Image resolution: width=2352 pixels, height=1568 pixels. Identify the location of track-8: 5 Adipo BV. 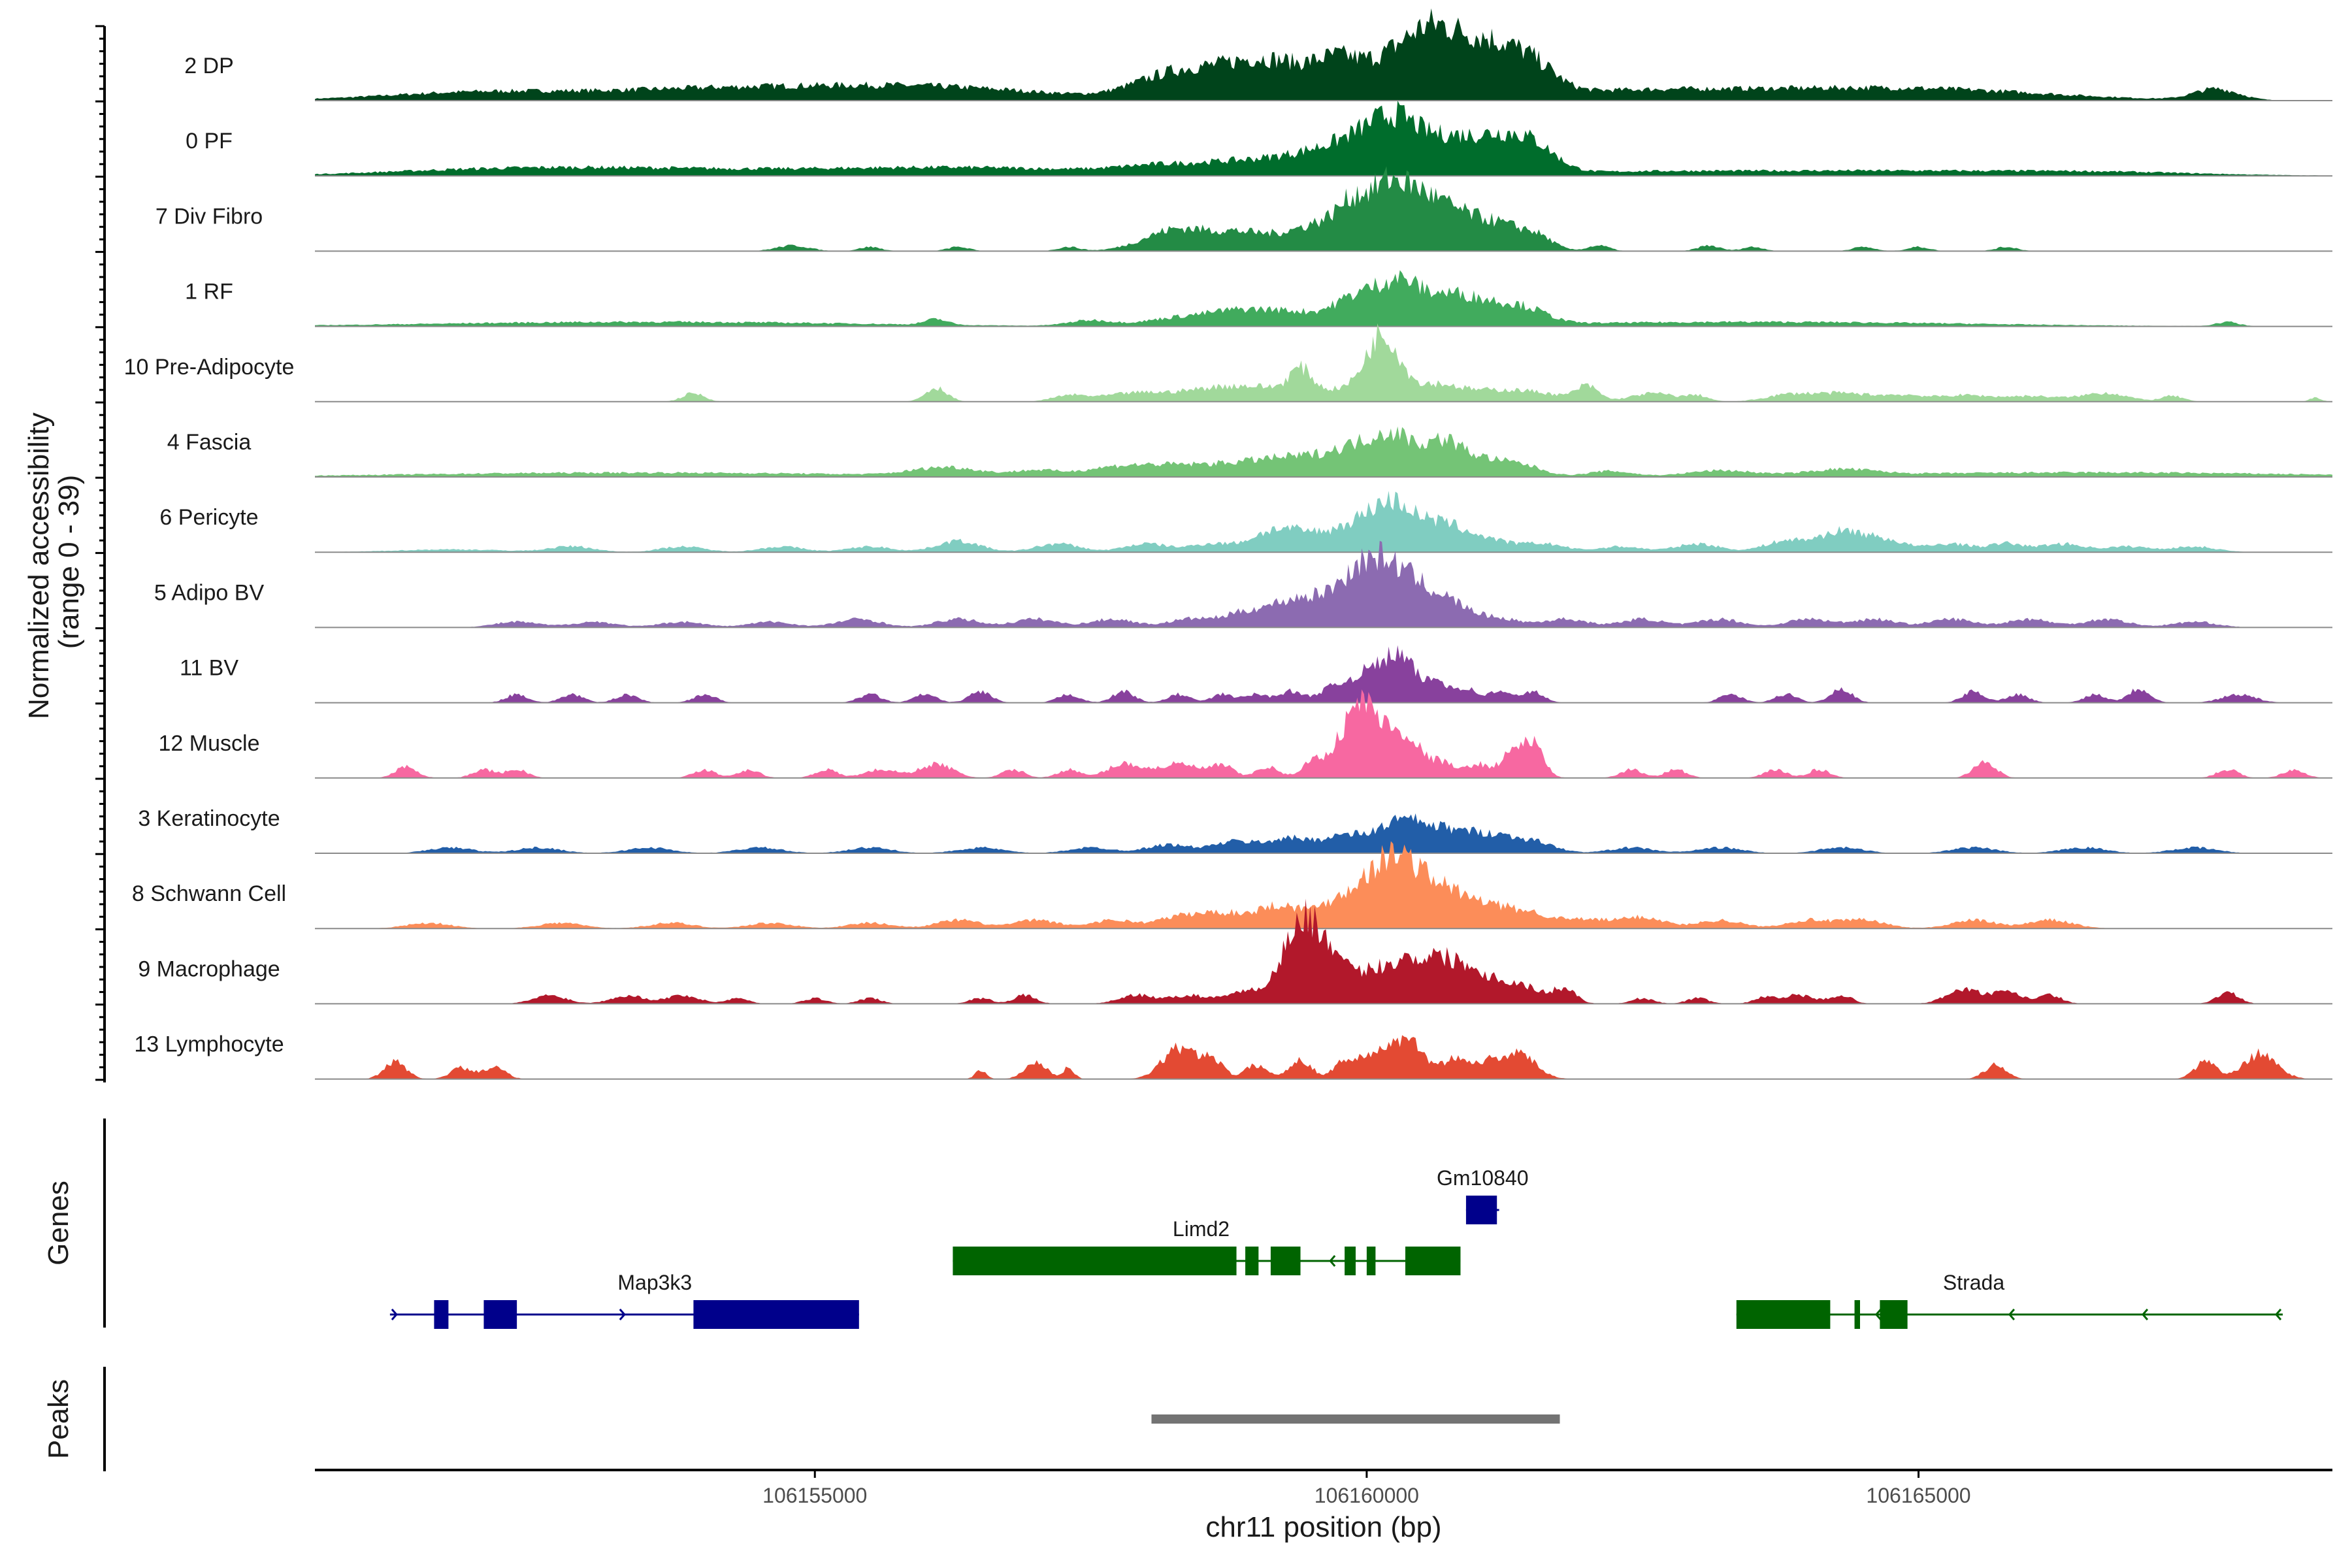
(1243, 584).